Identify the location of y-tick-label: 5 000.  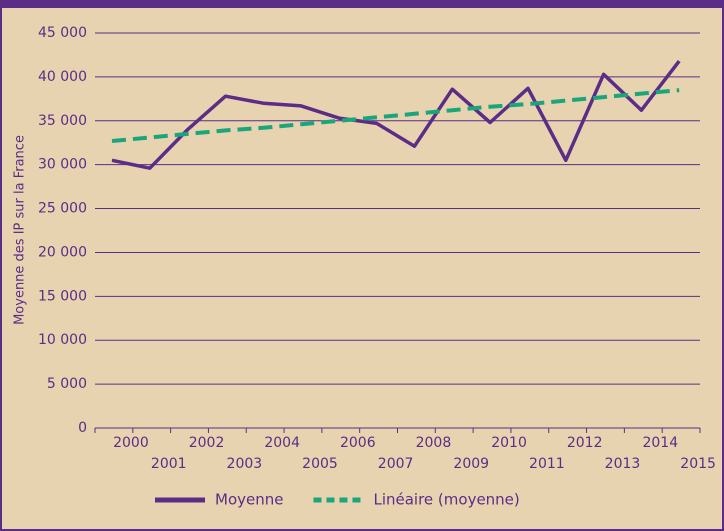
(67, 384).